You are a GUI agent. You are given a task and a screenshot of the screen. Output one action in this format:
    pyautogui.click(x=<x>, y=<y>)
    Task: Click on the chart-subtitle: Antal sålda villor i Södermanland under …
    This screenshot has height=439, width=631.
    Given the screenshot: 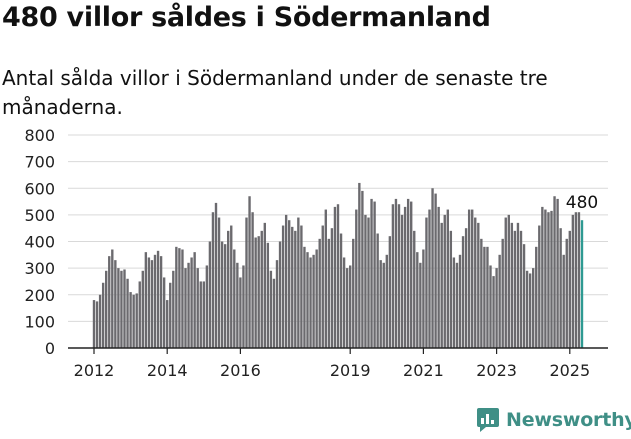 What is the action you would take?
    pyautogui.click(x=275, y=92)
    